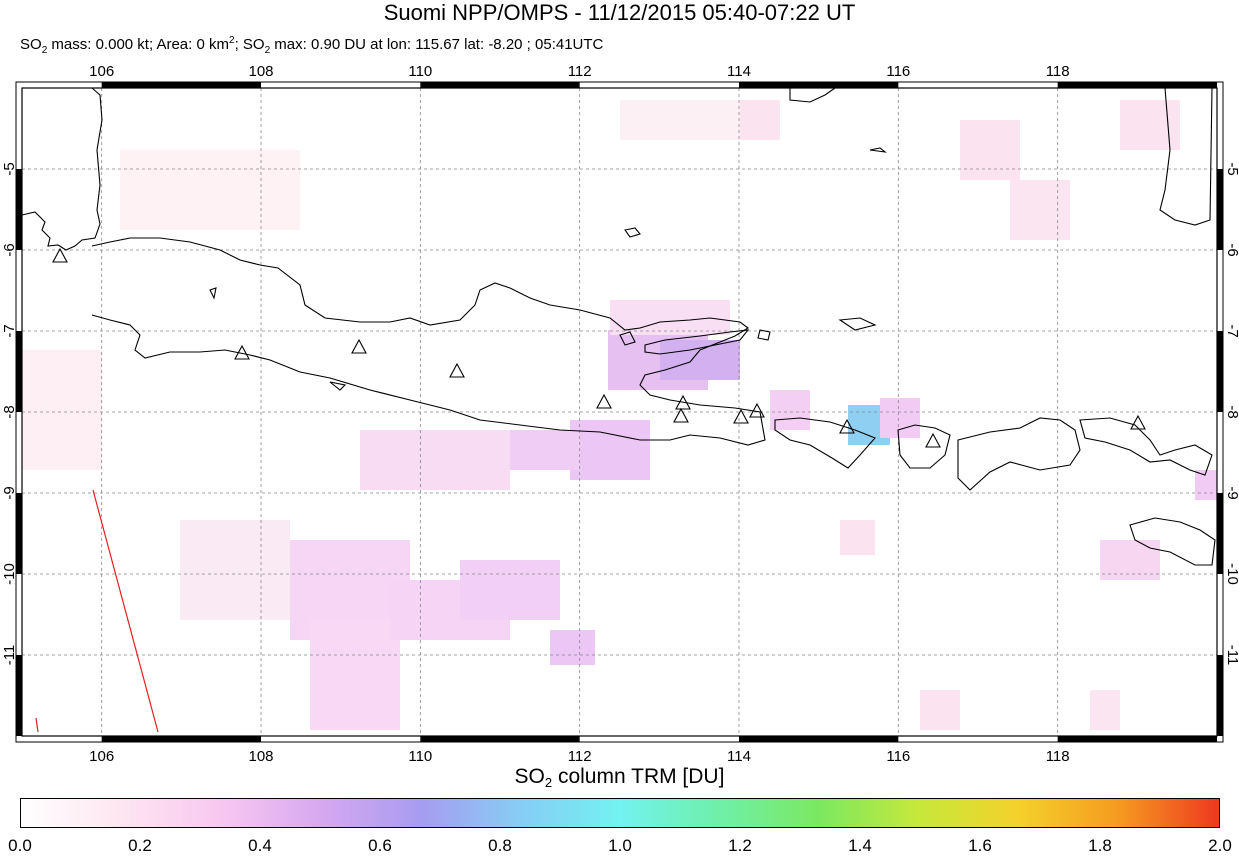  What do you see at coordinates (1100, 845) in the screenshot?
I see `colorbar-tick-label: 1.8` at bounding box center [1100, 845].